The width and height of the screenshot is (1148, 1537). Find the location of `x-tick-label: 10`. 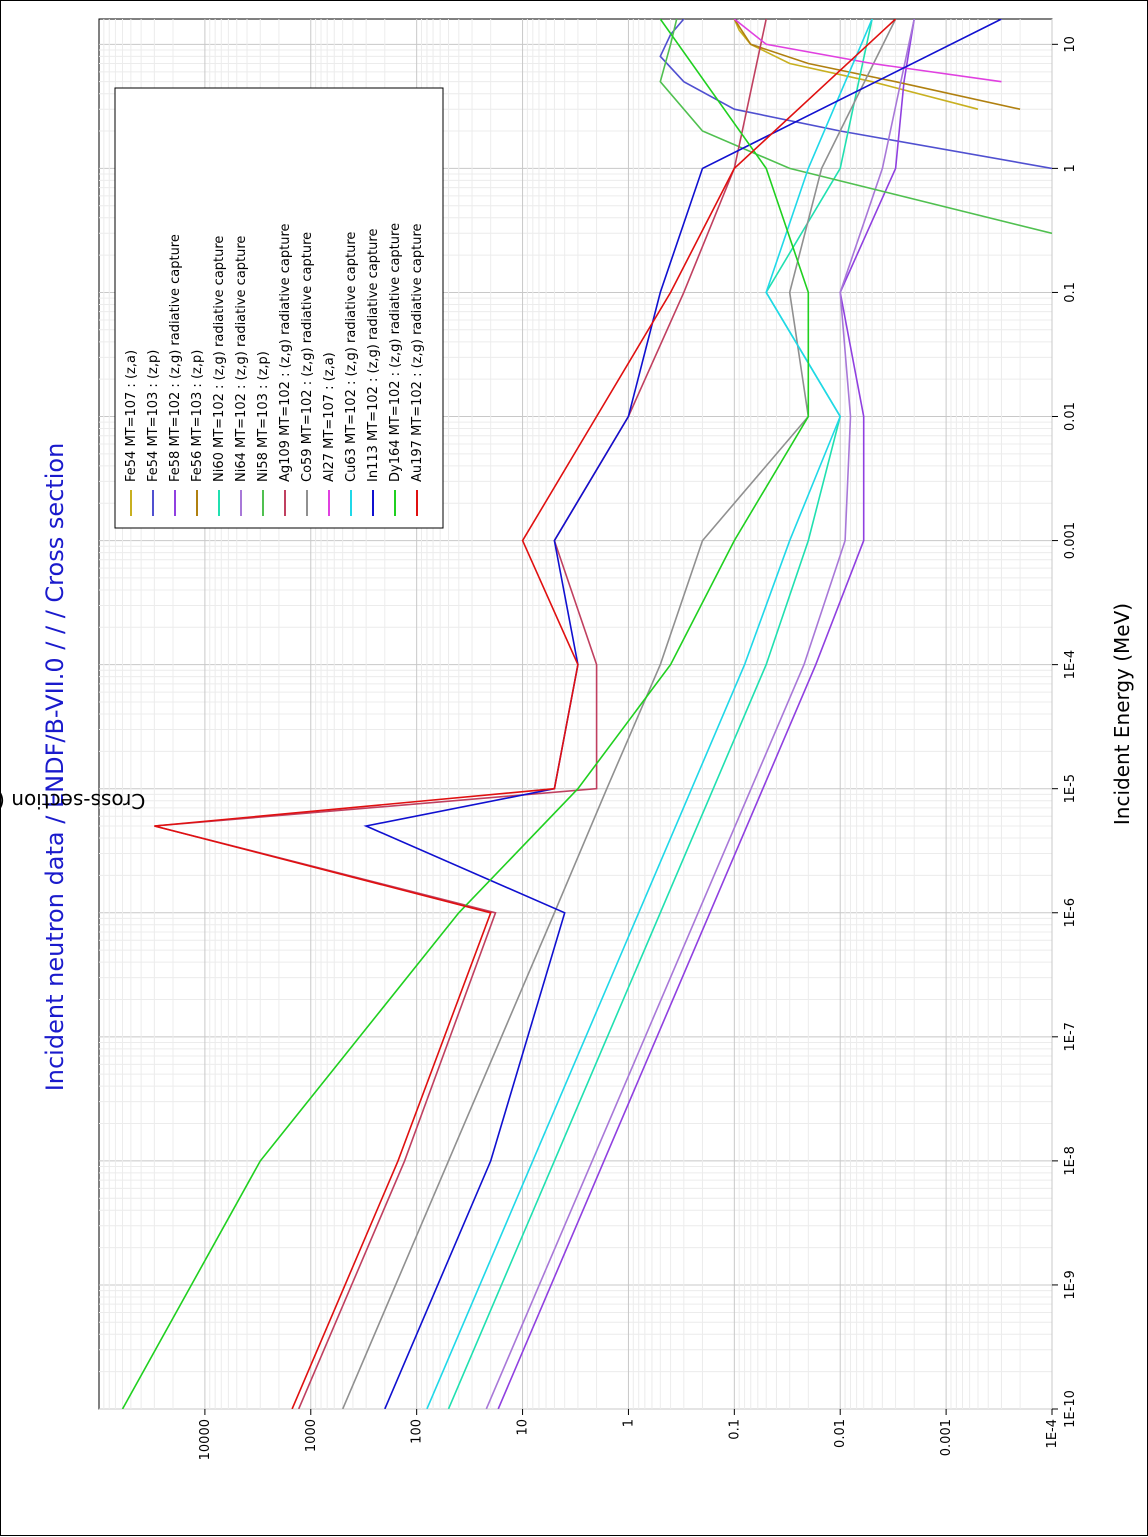

x-tick-label: 10 is located at coordinates (1070, 44).